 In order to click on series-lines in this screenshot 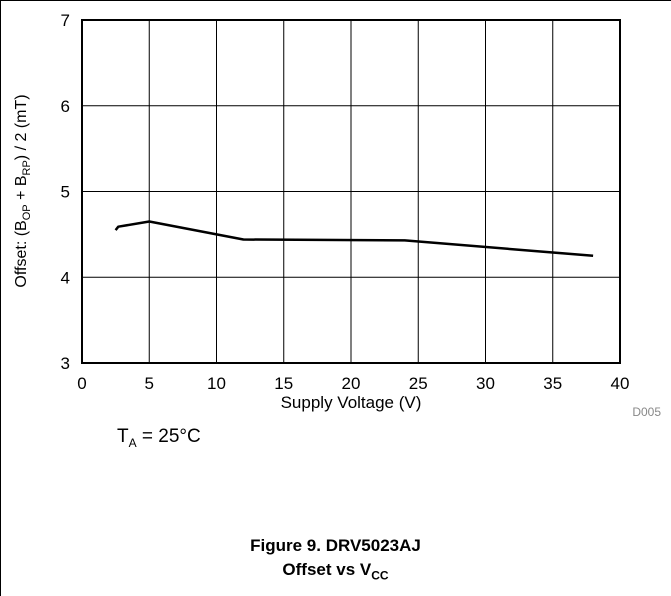, I will do `click(354, 239)`.